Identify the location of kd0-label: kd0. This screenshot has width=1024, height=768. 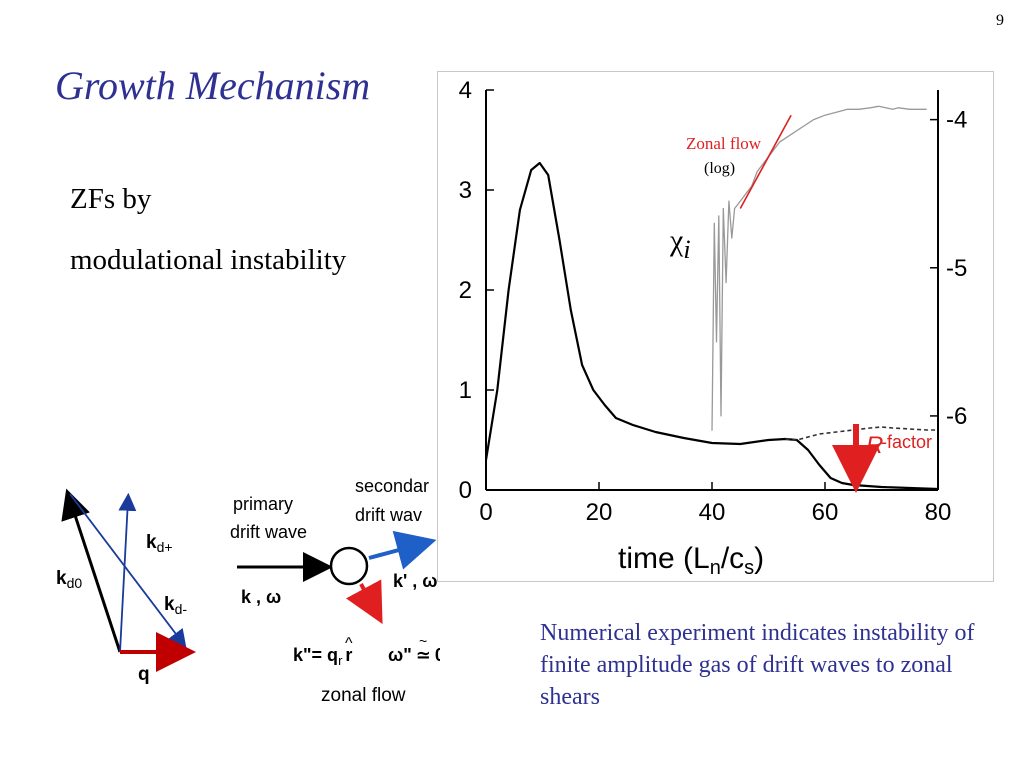
(69, 579).